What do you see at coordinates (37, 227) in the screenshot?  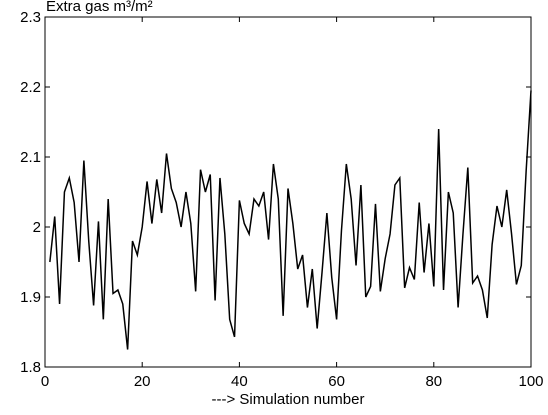 I see `y-tick-label: 2` at bounding box center [37, 227].